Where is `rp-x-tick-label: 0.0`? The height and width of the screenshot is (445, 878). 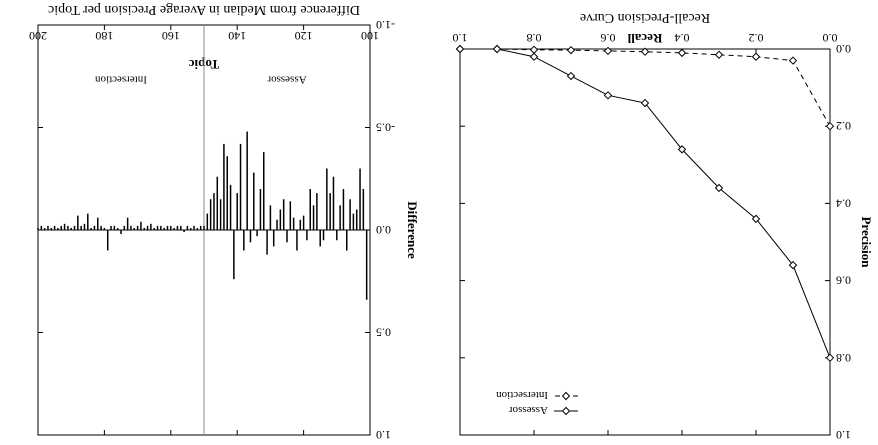 rp-x-tick-label: 0.0 is located at coordinates (830, 38).